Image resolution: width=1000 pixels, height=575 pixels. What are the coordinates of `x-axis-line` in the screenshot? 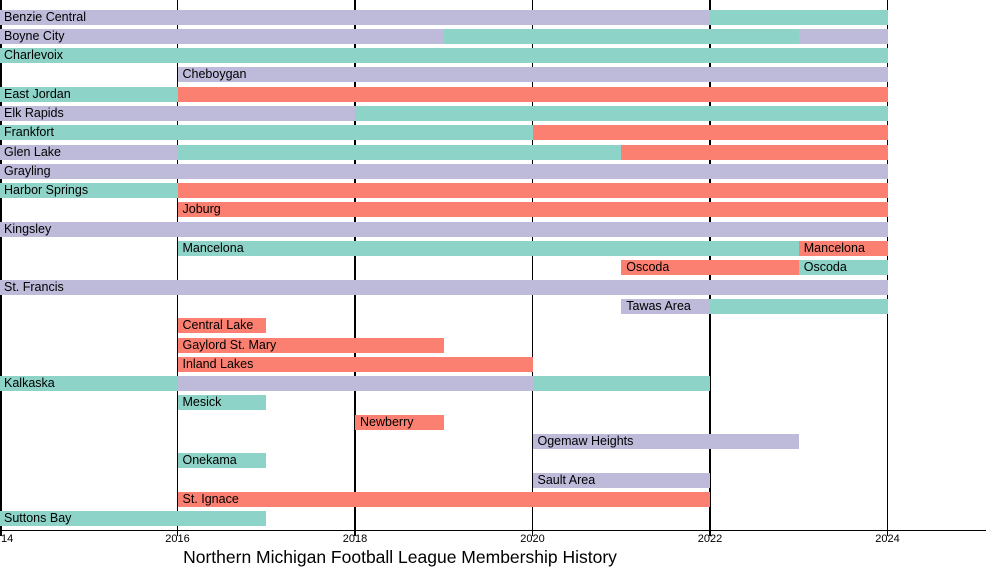 It's located at (493, 530).